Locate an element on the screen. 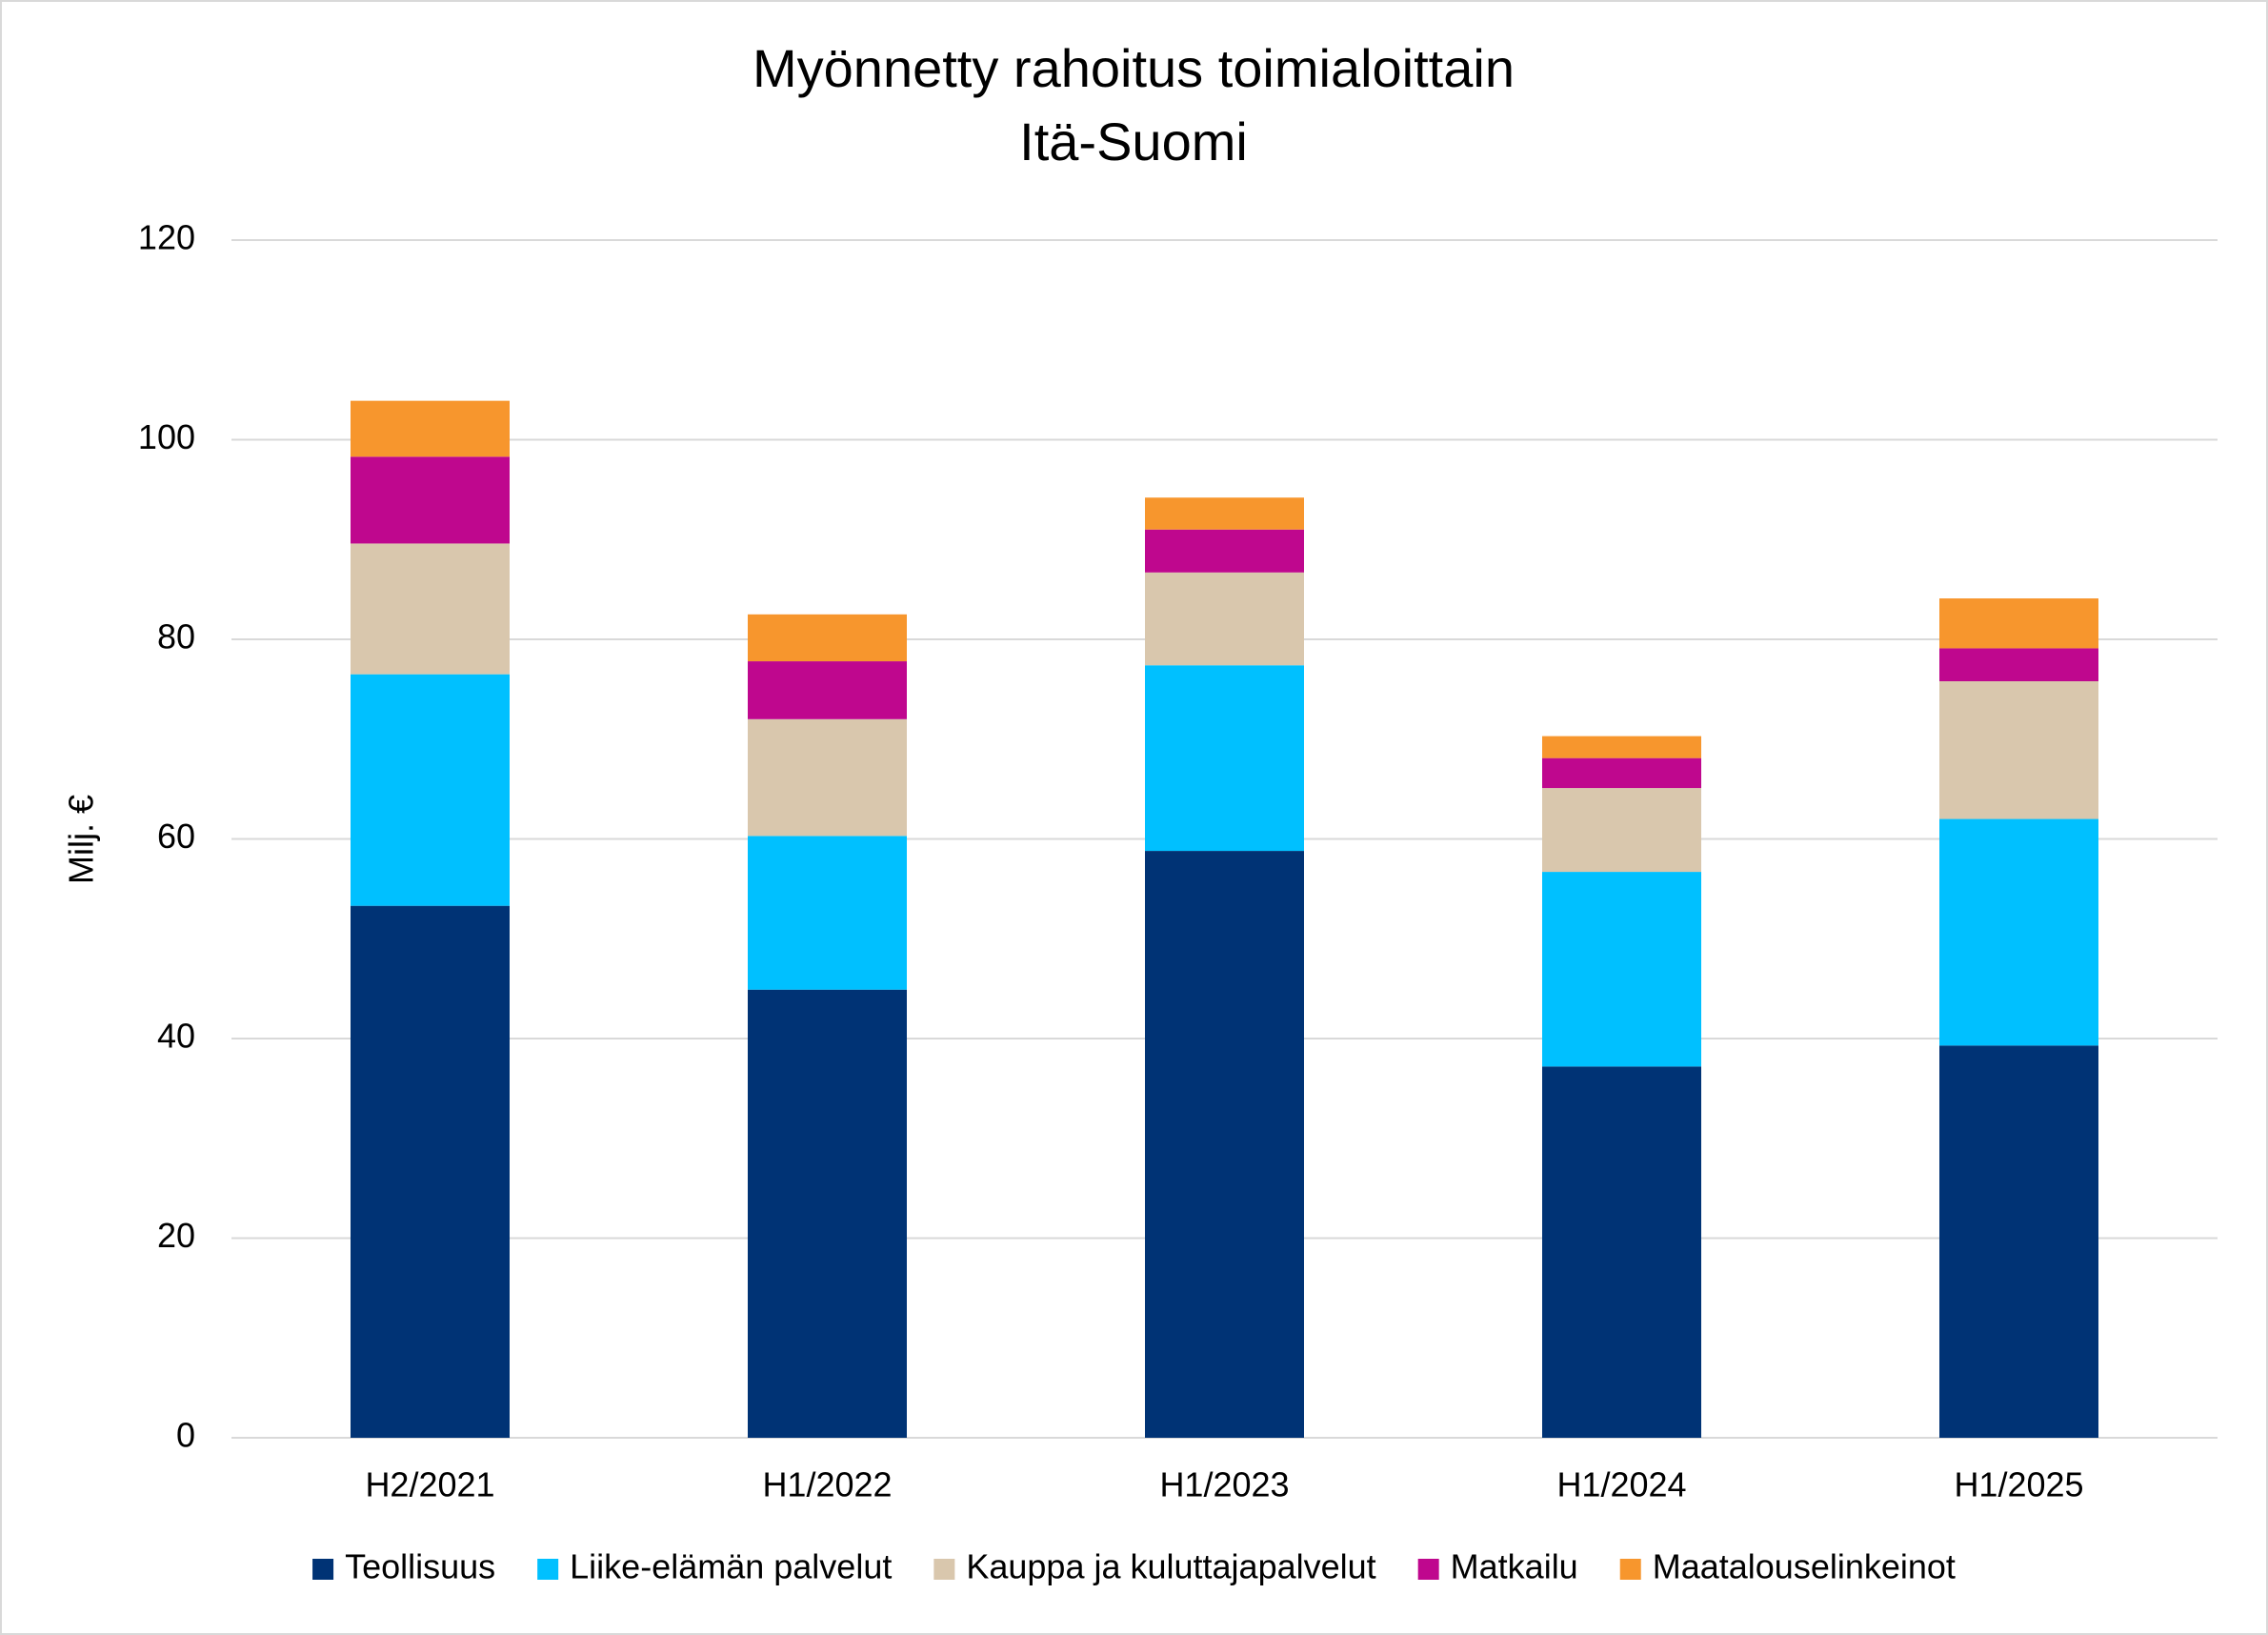  y-axis-label: Milj. € is located at coordinates (81, 840).